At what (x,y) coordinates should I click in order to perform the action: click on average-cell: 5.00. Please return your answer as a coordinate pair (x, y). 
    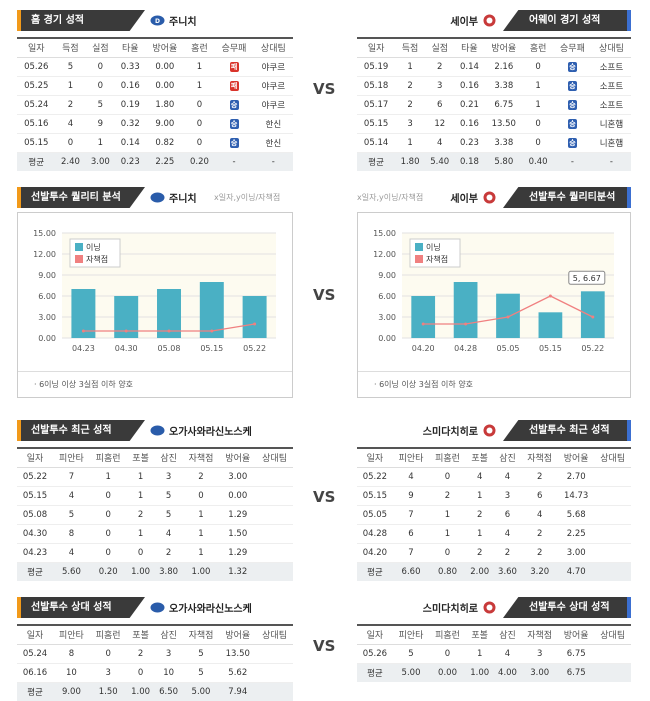
    Looking at the image, I should click on (201, 691).